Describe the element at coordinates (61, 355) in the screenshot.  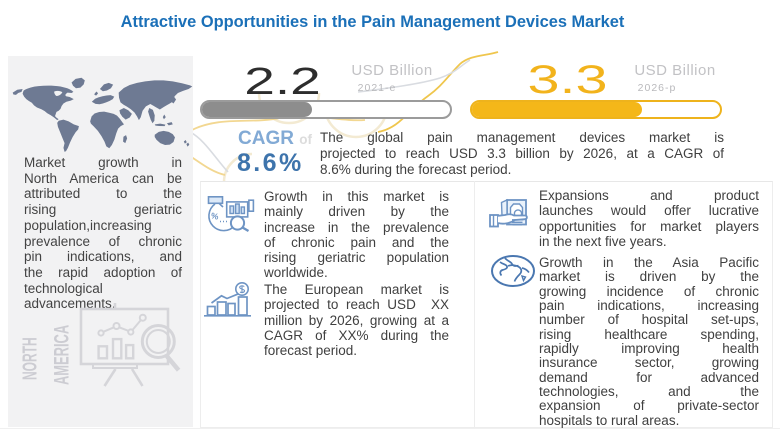
I see `svg-text: AMERICA` at that location.